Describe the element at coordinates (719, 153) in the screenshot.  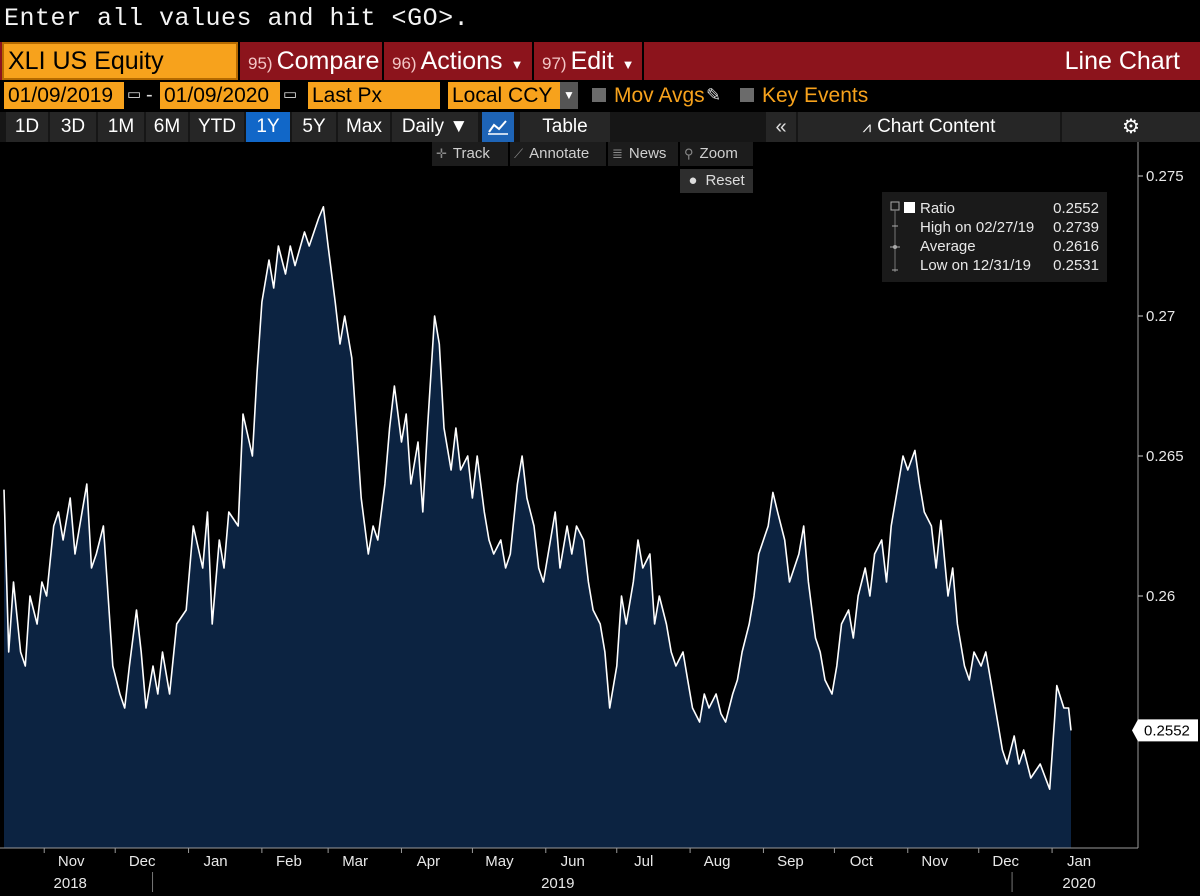
I see `zoom-label: Zoom` at that location.